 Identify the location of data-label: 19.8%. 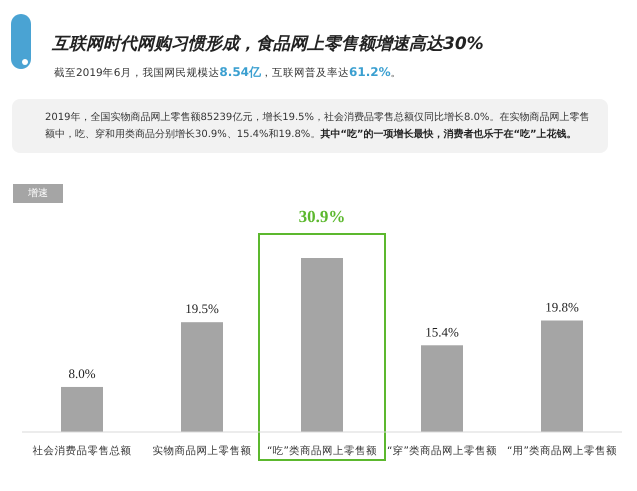
(562, 307).